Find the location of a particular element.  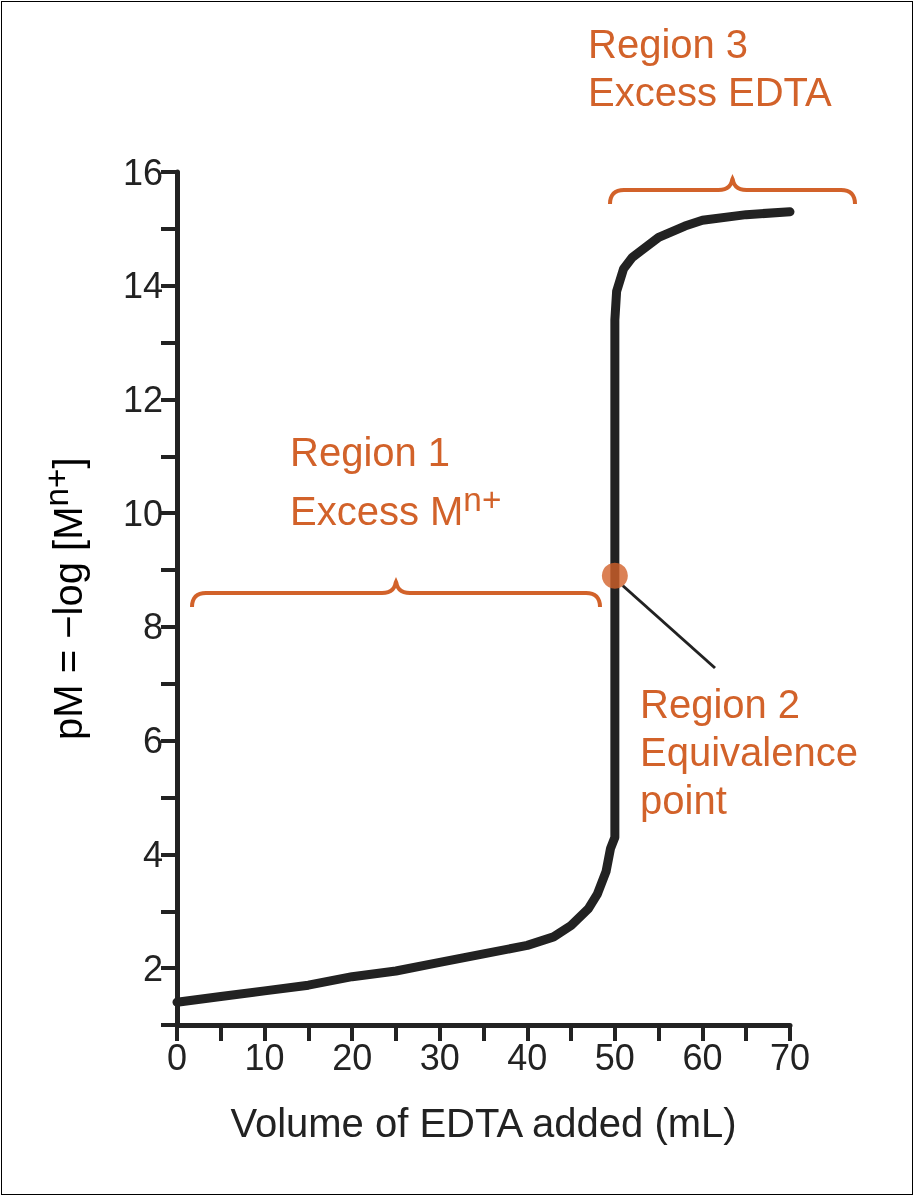

y-tick-label: 16 is located at coordinates (142, 172).